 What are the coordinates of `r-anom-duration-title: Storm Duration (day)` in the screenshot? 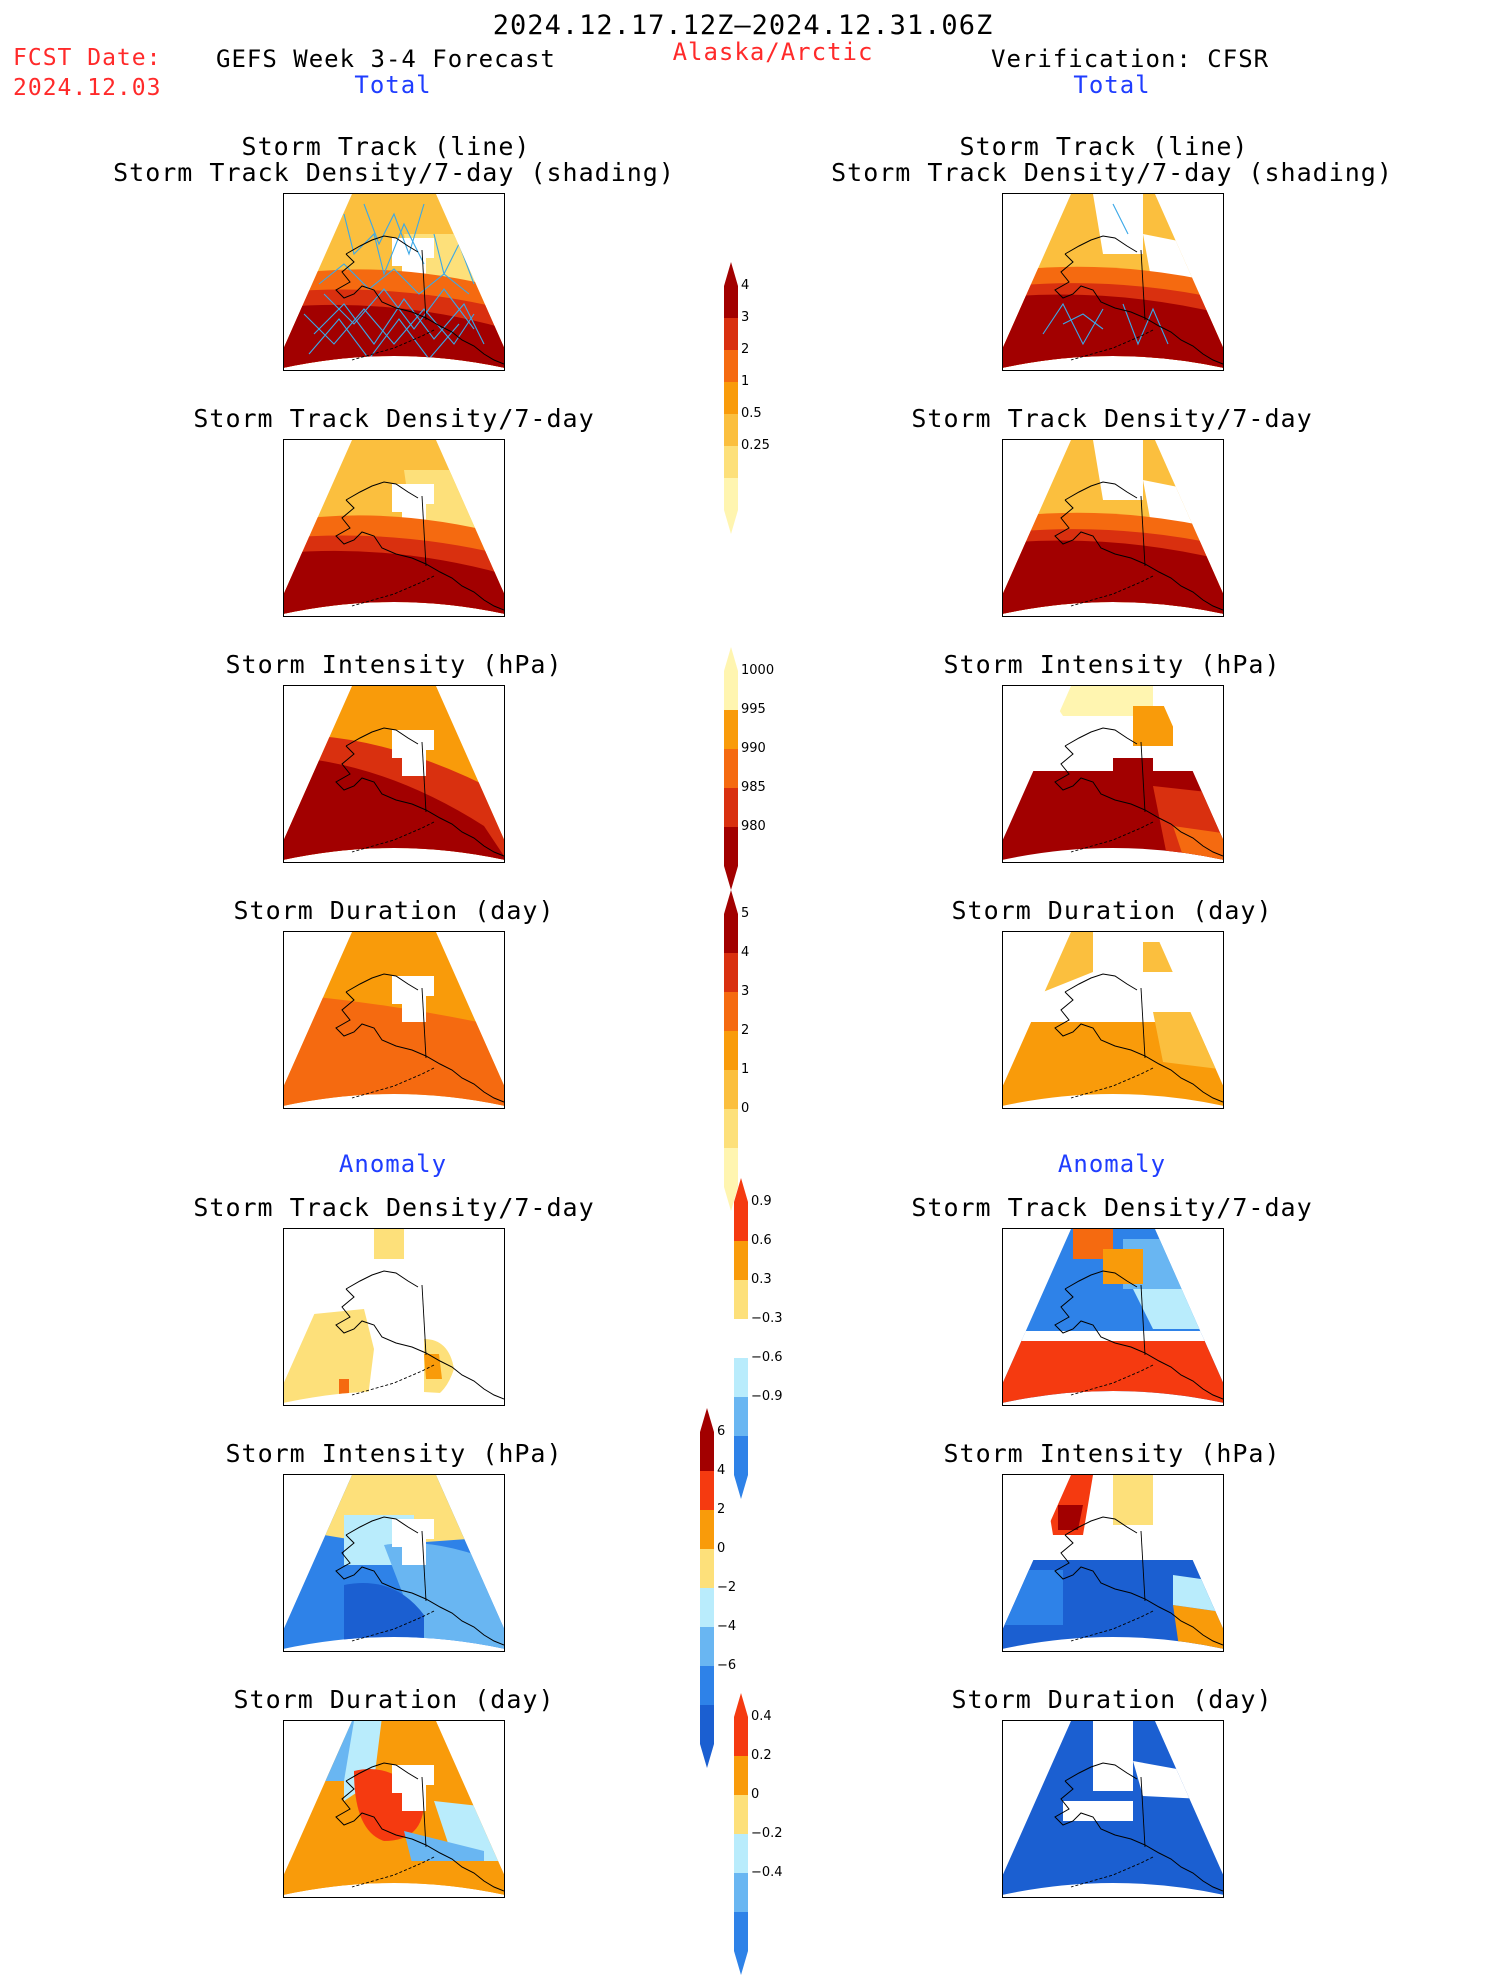 It's located at (1112, 1699).